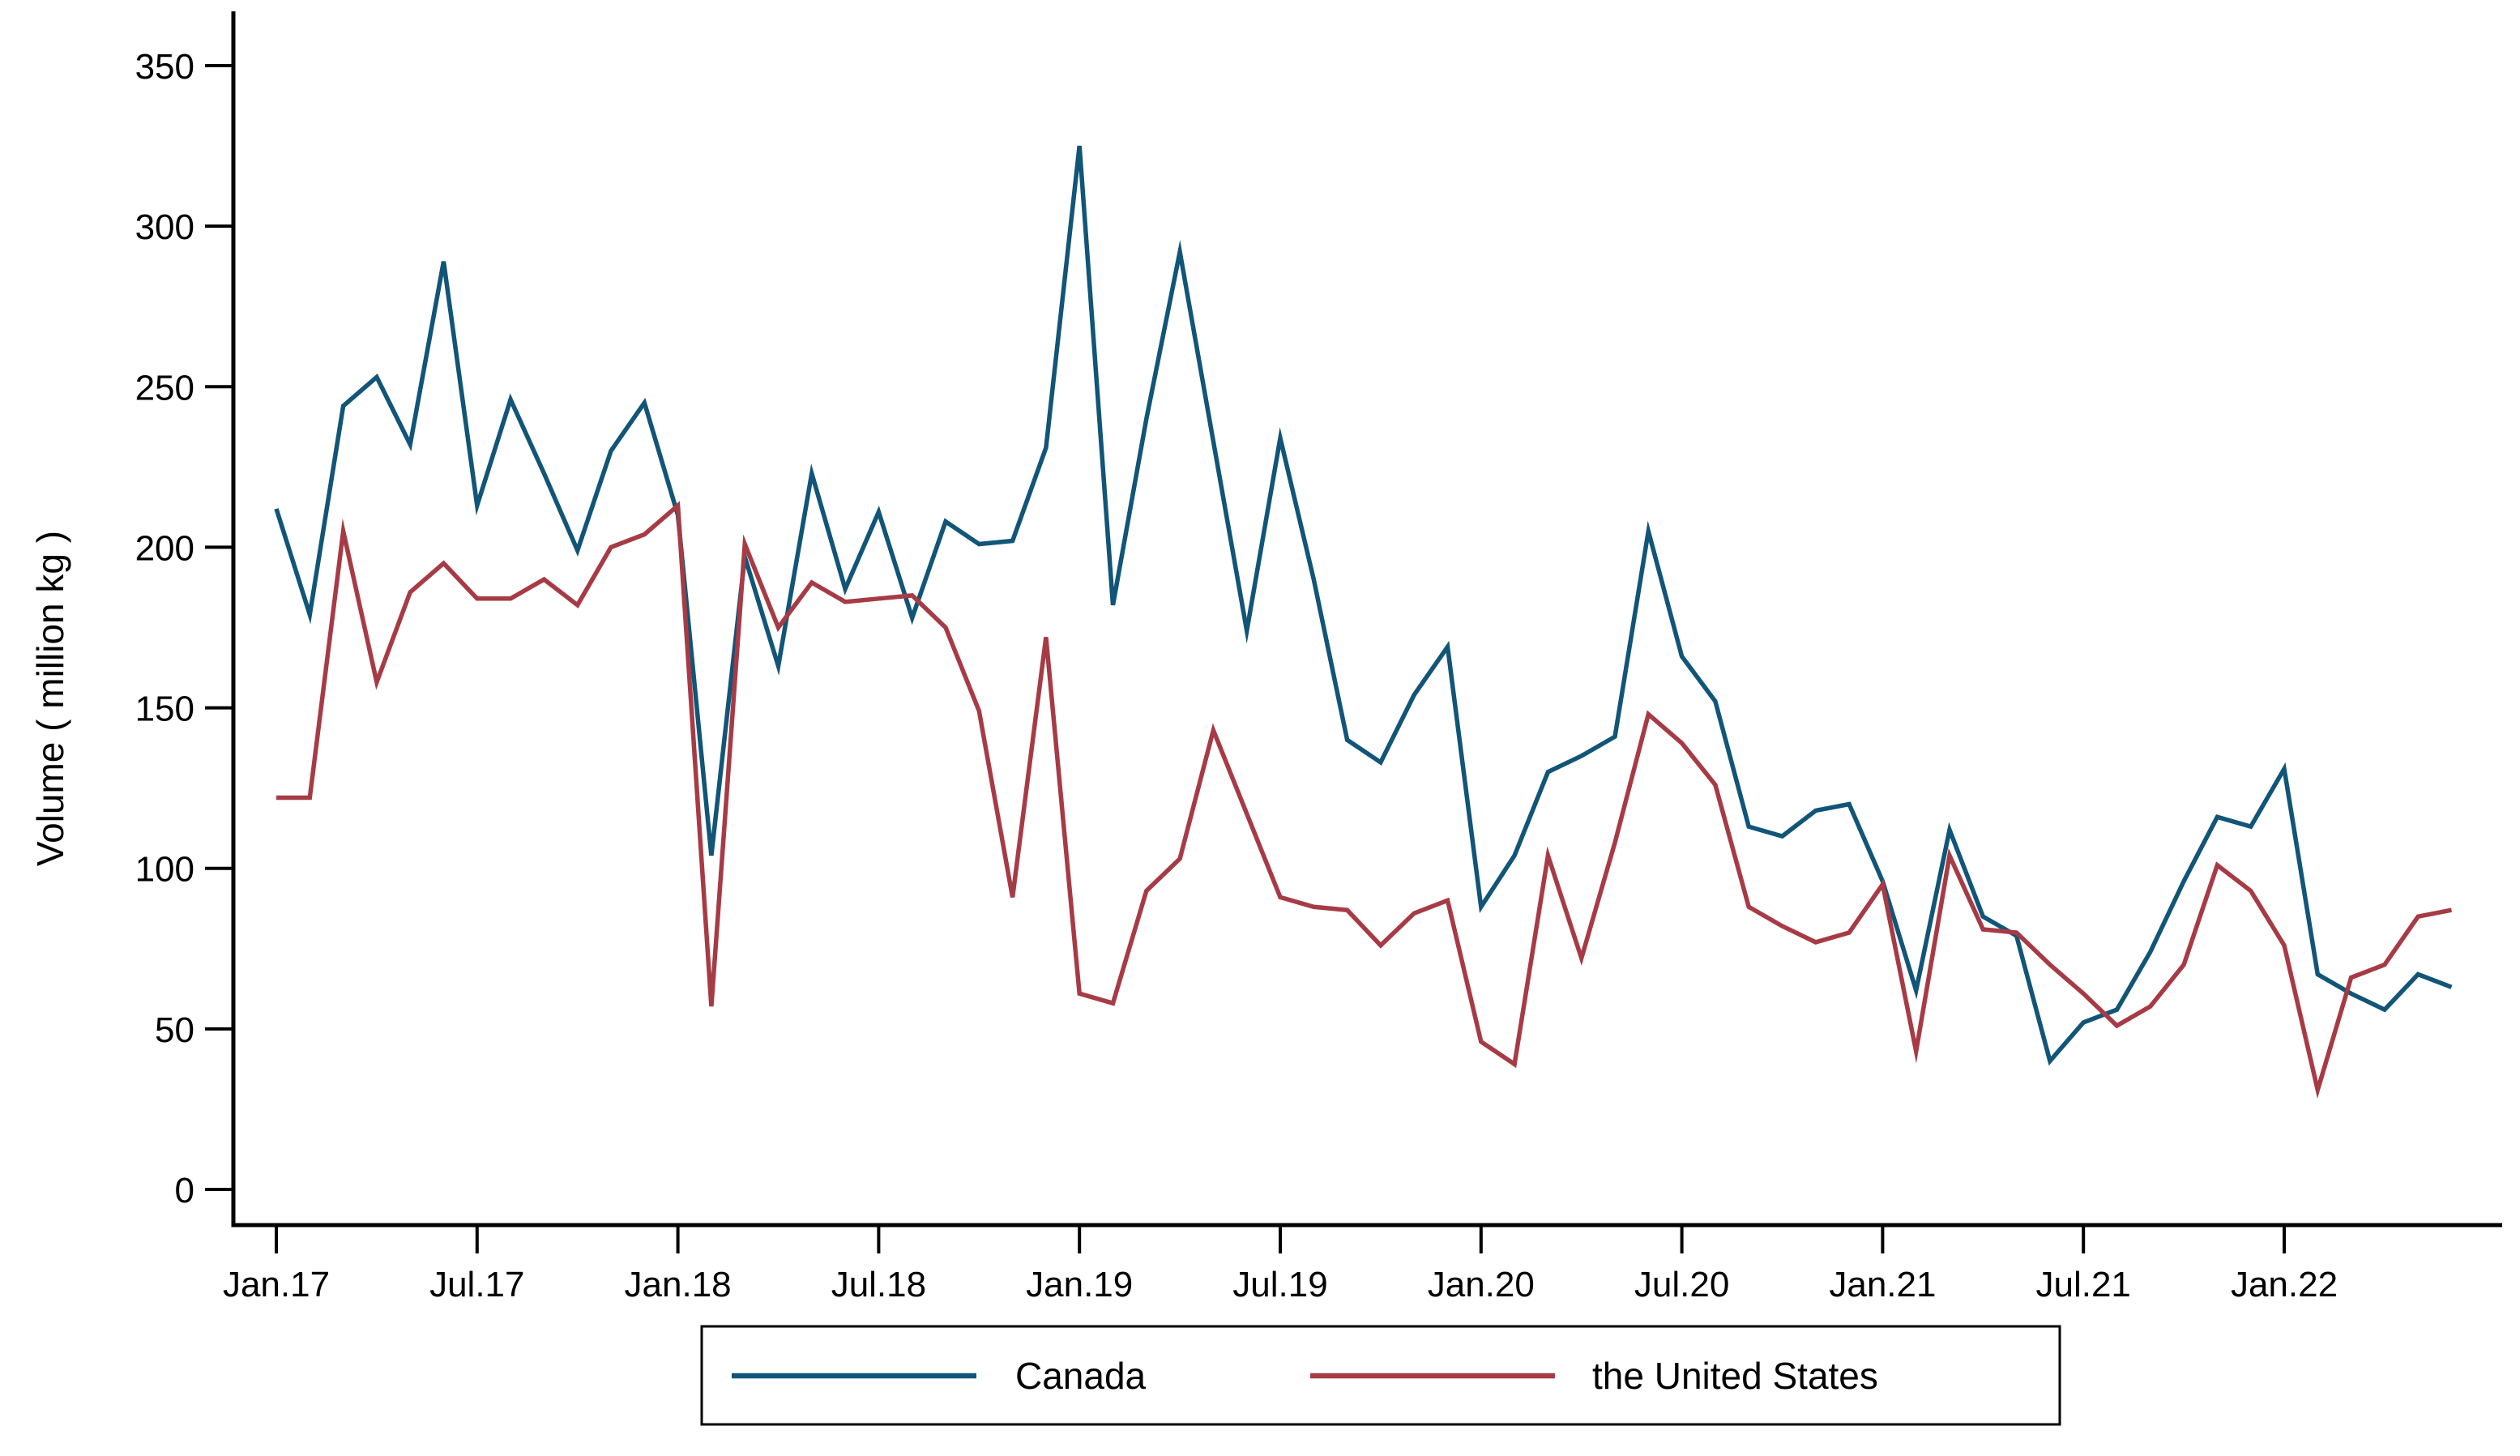  What do you see at coordinates (164, 67) in the screenshot?
I see `y-tick-label: 350` at bounding box center [164, 67].